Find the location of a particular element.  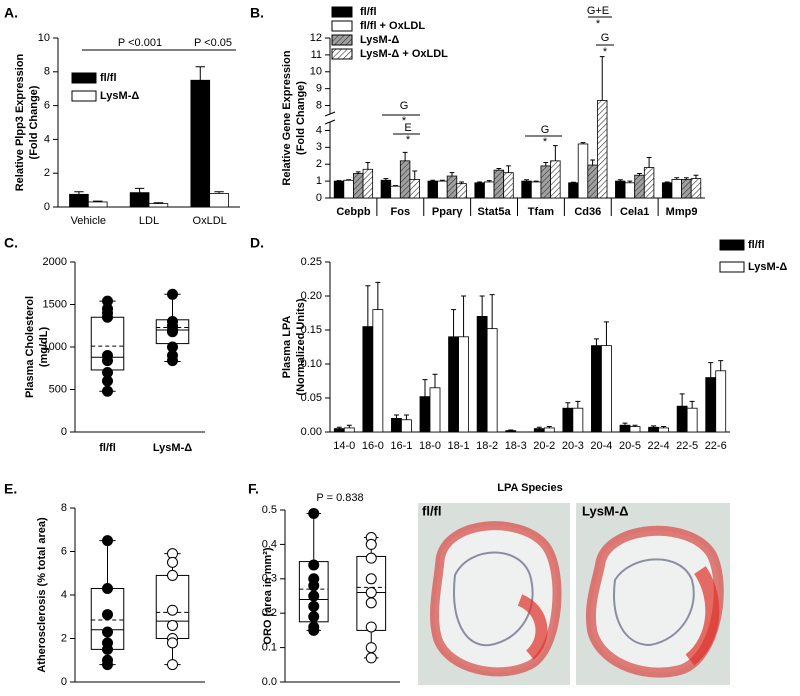

x-tick-label: 22-4 is located at coordinates (659, 446).